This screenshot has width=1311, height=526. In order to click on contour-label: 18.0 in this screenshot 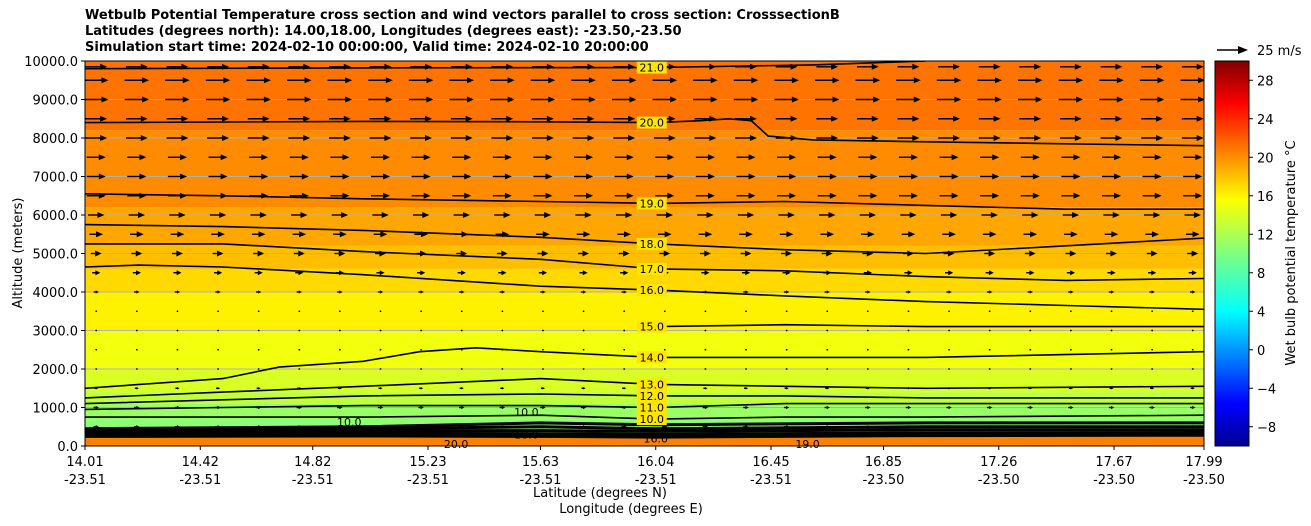, I will do `click(651, 244)`.